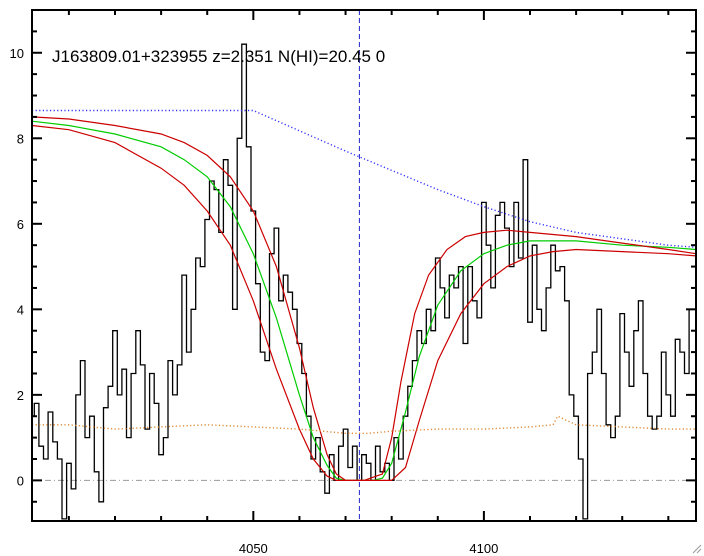 The height and width of the screenshot is (556, 704). I want to click on x-tick-label: 4050, so click(253, 548).